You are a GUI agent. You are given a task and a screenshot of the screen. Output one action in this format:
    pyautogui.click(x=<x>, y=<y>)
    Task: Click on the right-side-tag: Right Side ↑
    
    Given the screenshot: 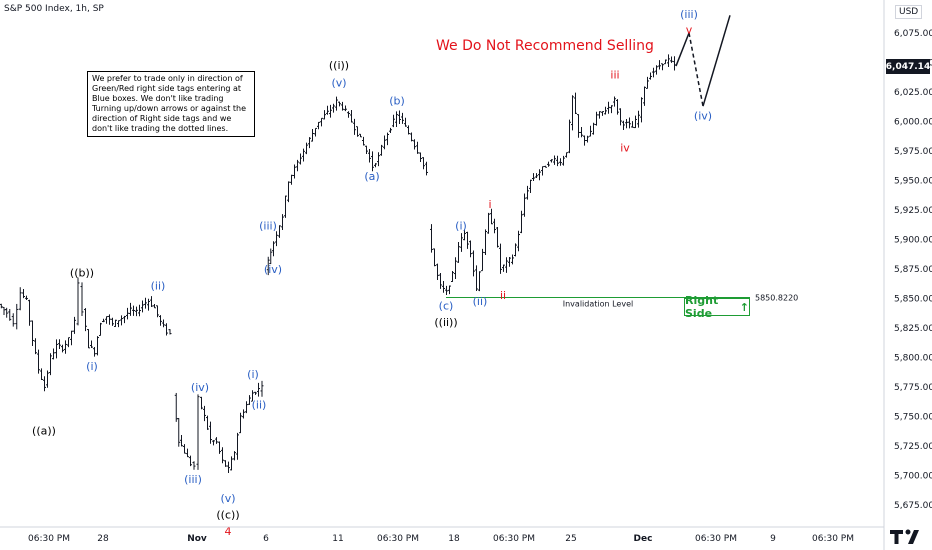 What is the action you would take?
    pyautogui.click(x=717, y=307)
    